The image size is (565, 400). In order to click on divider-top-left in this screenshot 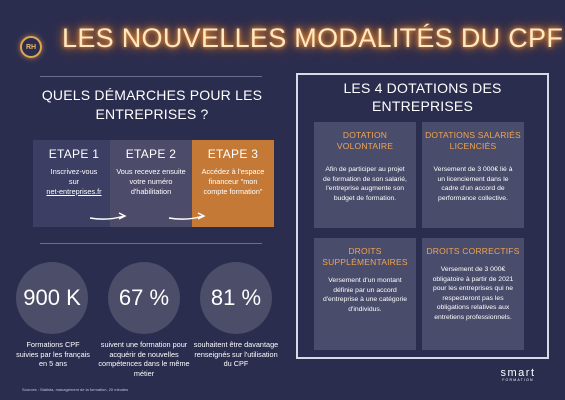, I will do `click(151, 76)`.